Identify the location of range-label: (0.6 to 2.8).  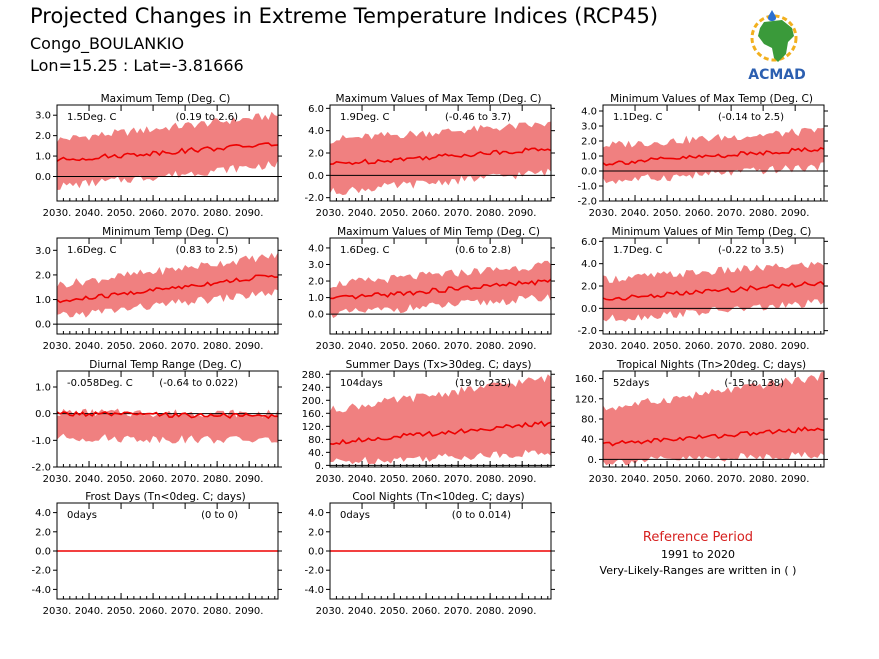
(483, 250).